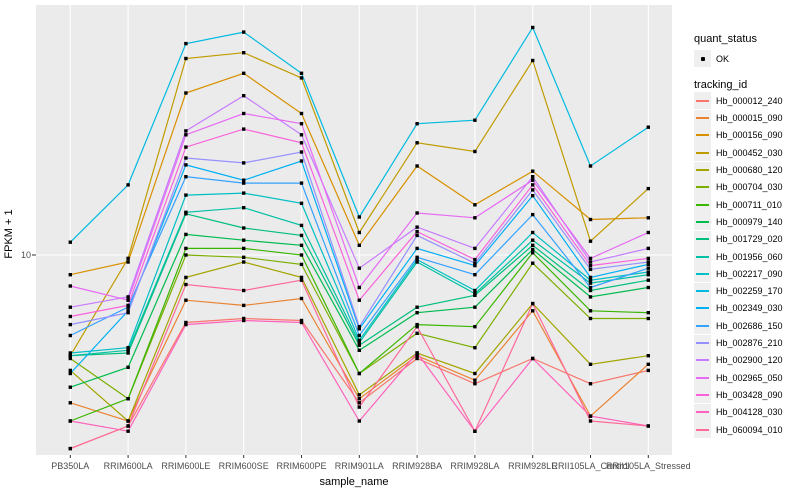 This screenshot has width=800, height=500. What do you see at coordinates (721, 85) in the screenshot?
I see `legend-title-tracking-id: tracking_id` at bounding box center [721, 85].